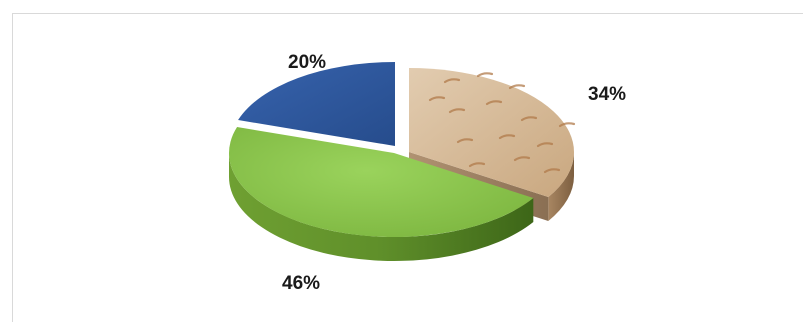 This screenshot has height=322, width=803. I want to click on data-label-20: 20%, so click(307, 62).